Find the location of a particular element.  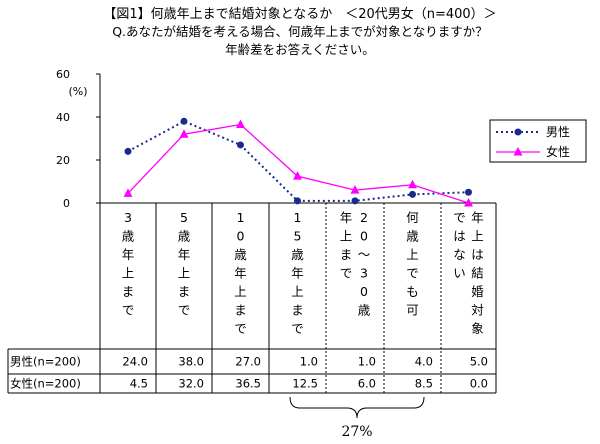

question-text: Q.あなたが結婚を考える場合、何歳年上までが対象となりますか？ is located at coordinates (300, 31).